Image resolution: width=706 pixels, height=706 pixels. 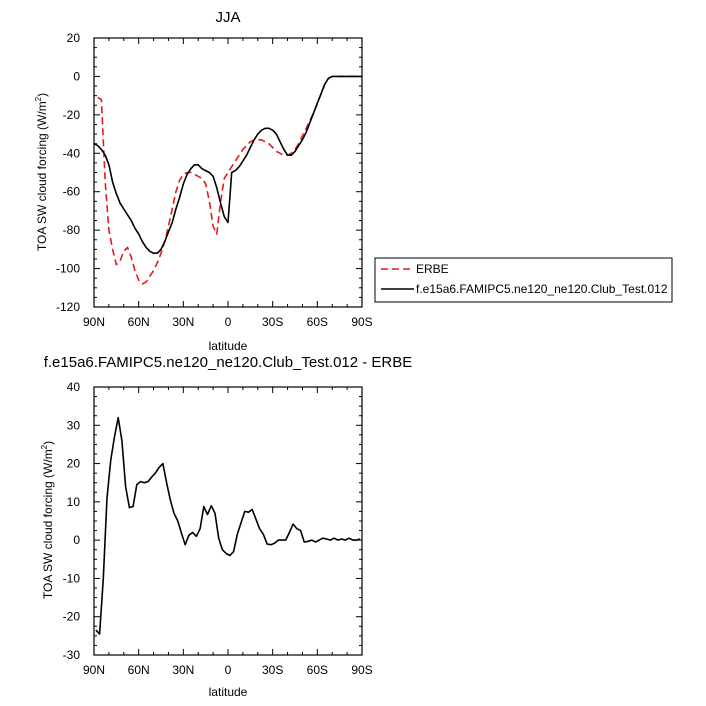 What do you see at coordinates (317, 670) in the screenshot?
I see `bottom-x-tick-label: 60S` at bounding box center [317, 670].